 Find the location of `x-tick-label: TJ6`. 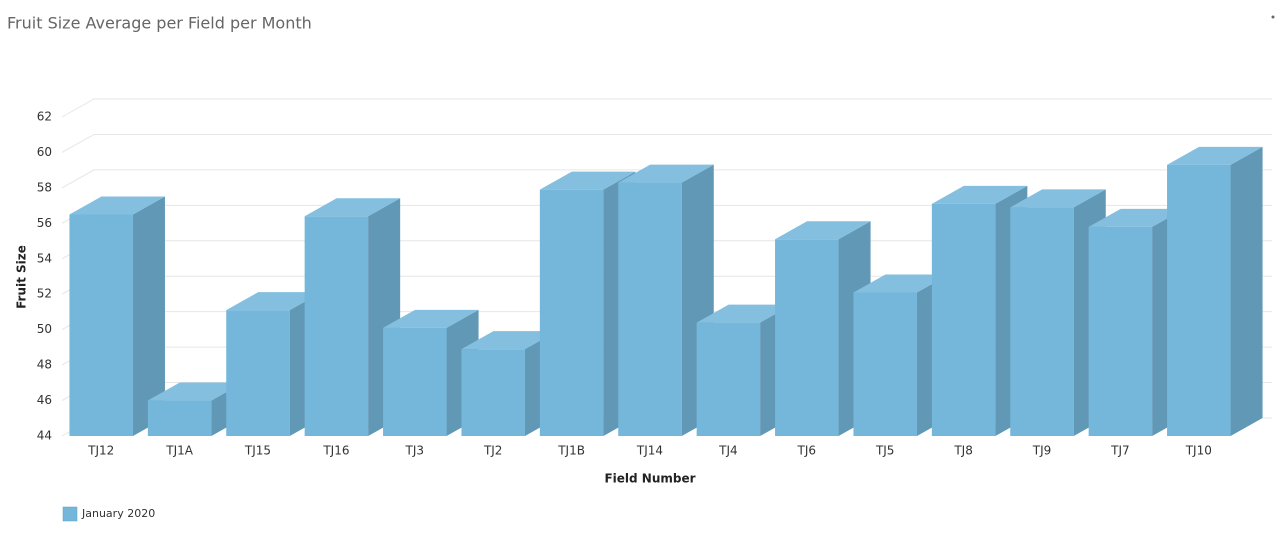

x-tick-label: TJ6 is located at coordinates (807, 451).